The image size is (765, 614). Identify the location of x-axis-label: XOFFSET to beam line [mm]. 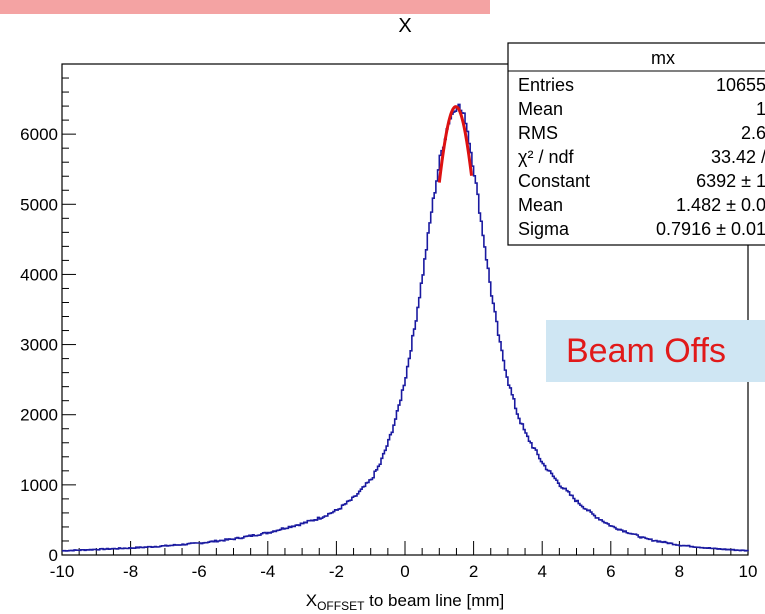
(405, 602).